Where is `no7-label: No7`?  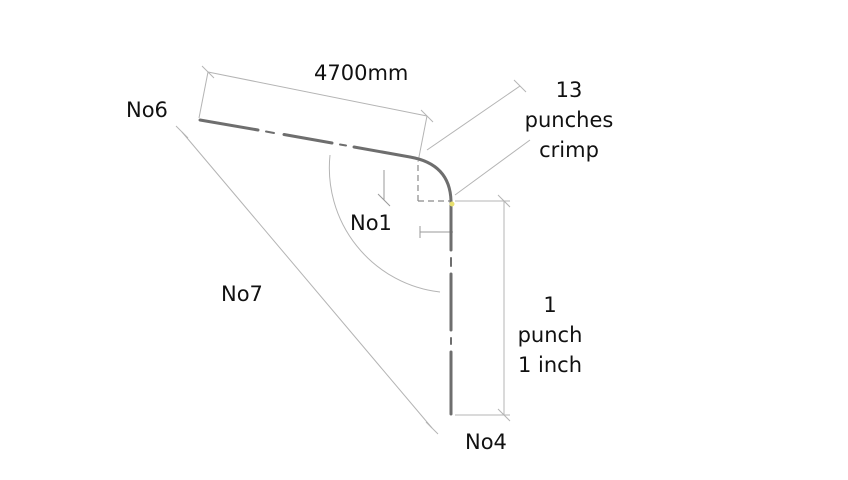 no7-label: No7 is located at coordinates (242, 294).